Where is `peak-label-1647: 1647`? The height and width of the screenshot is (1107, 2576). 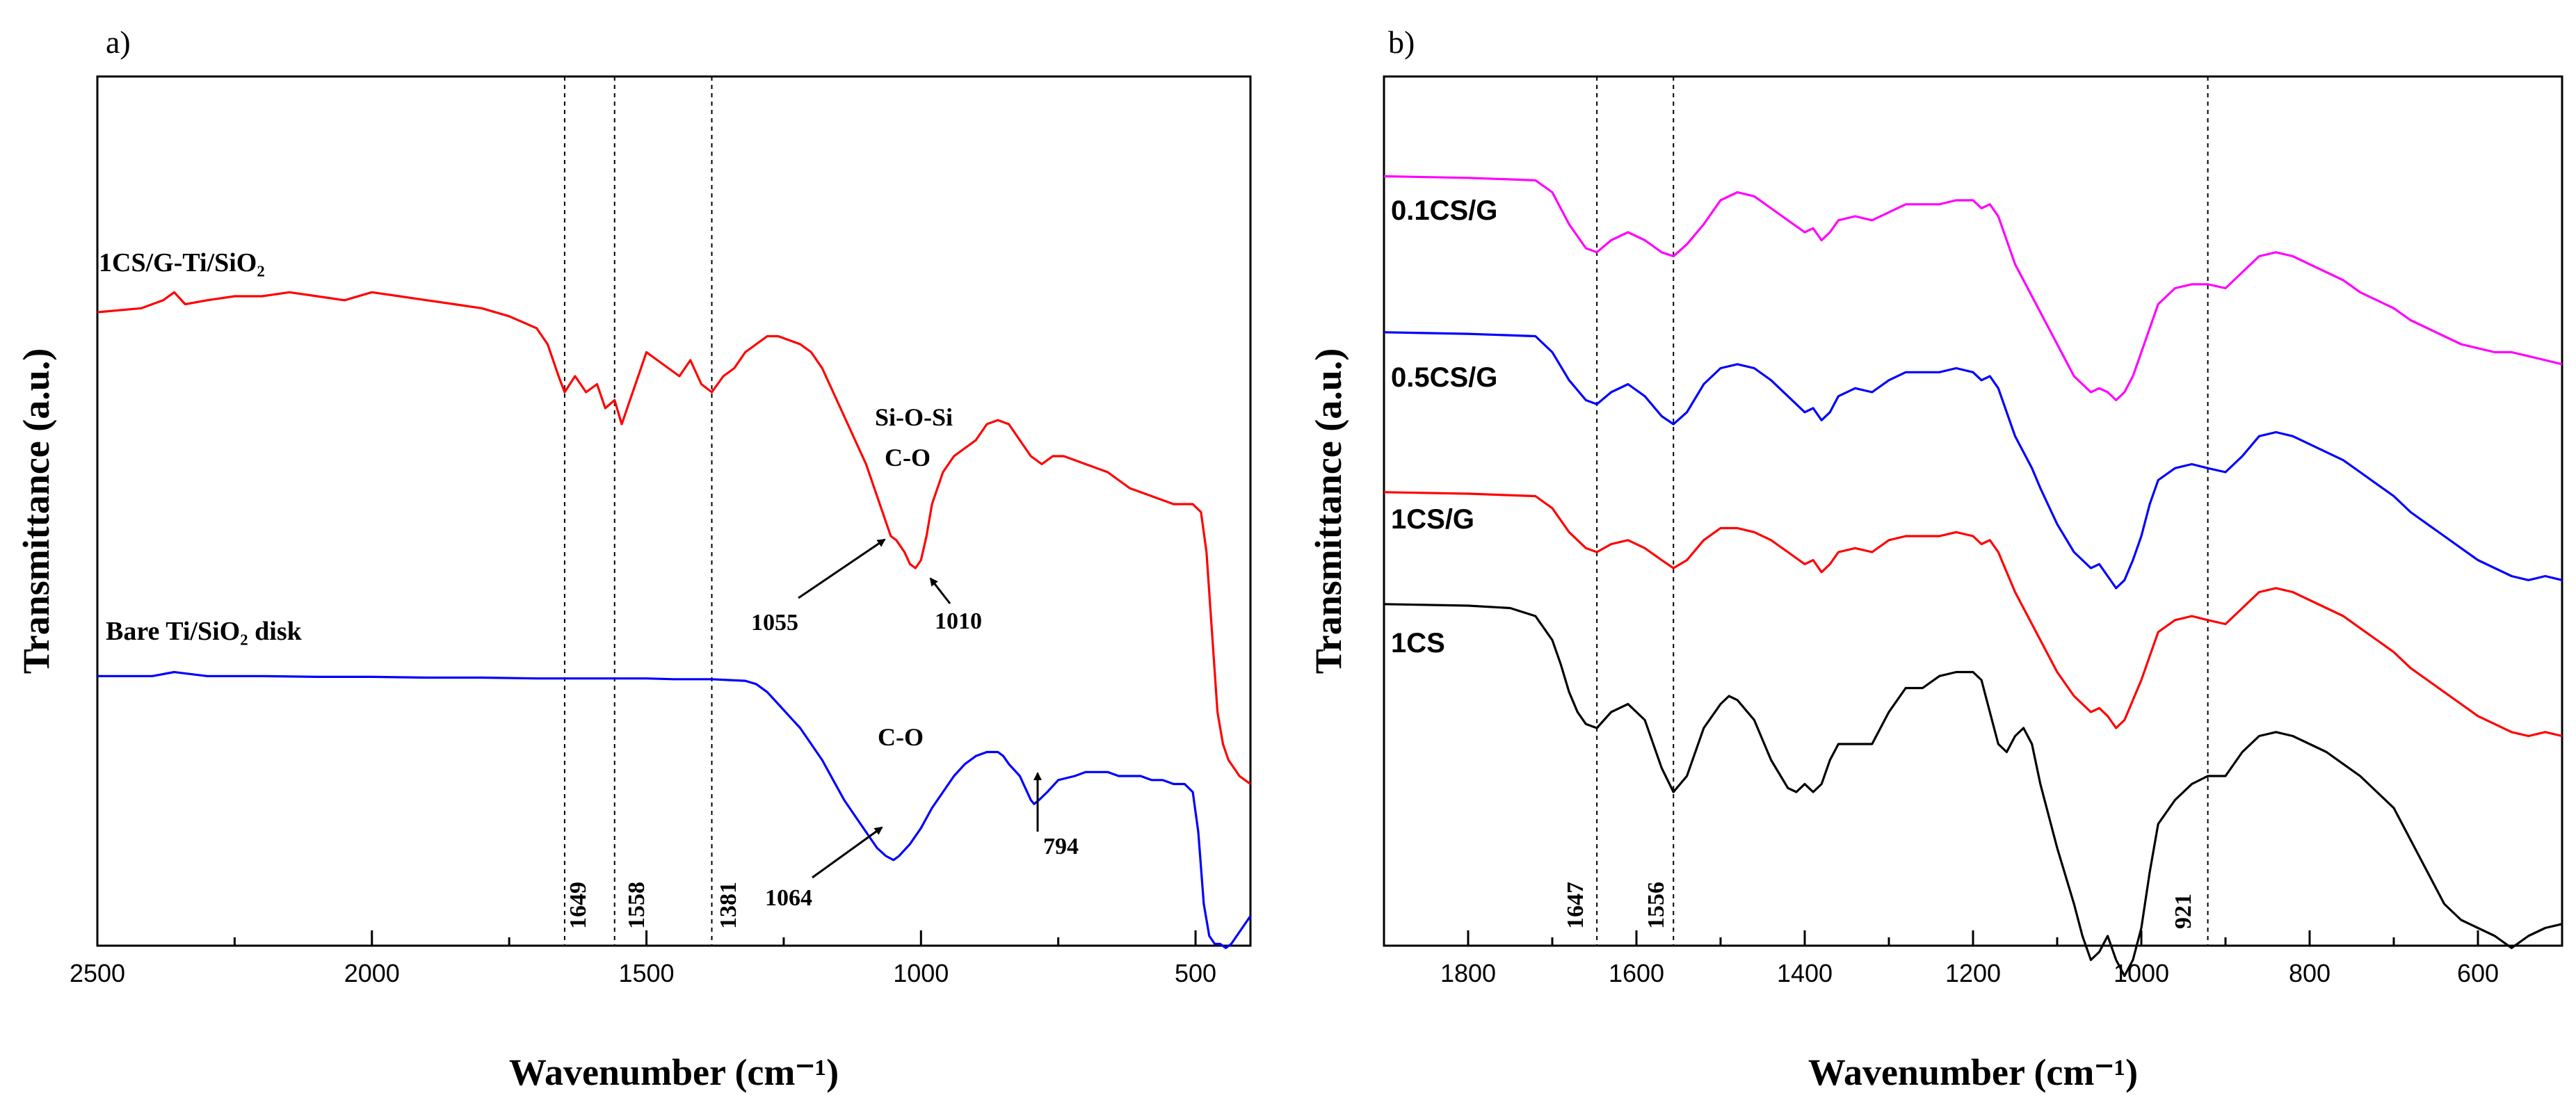
peak-label-1647: 1647 is located at coordinates (1575, 905).